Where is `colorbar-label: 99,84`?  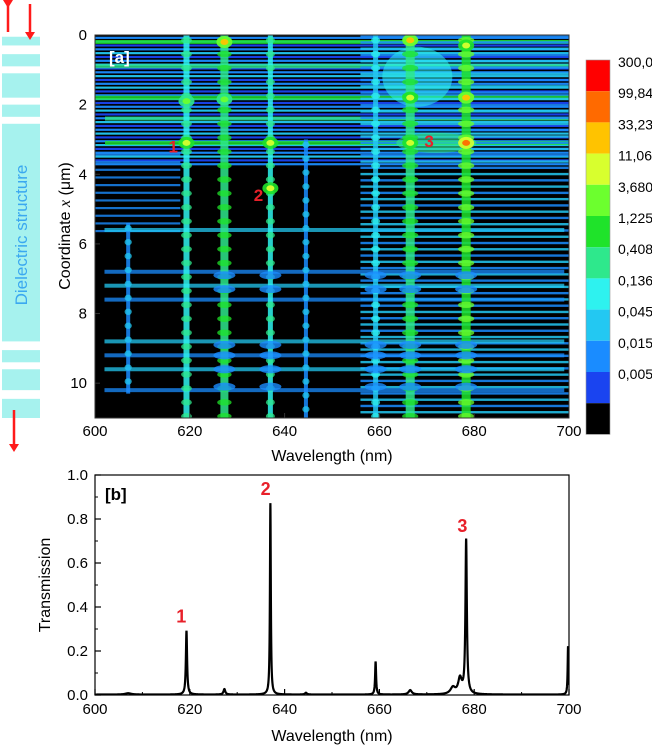
colorbar-label: 99,84 is located at coordinates (635, 93).